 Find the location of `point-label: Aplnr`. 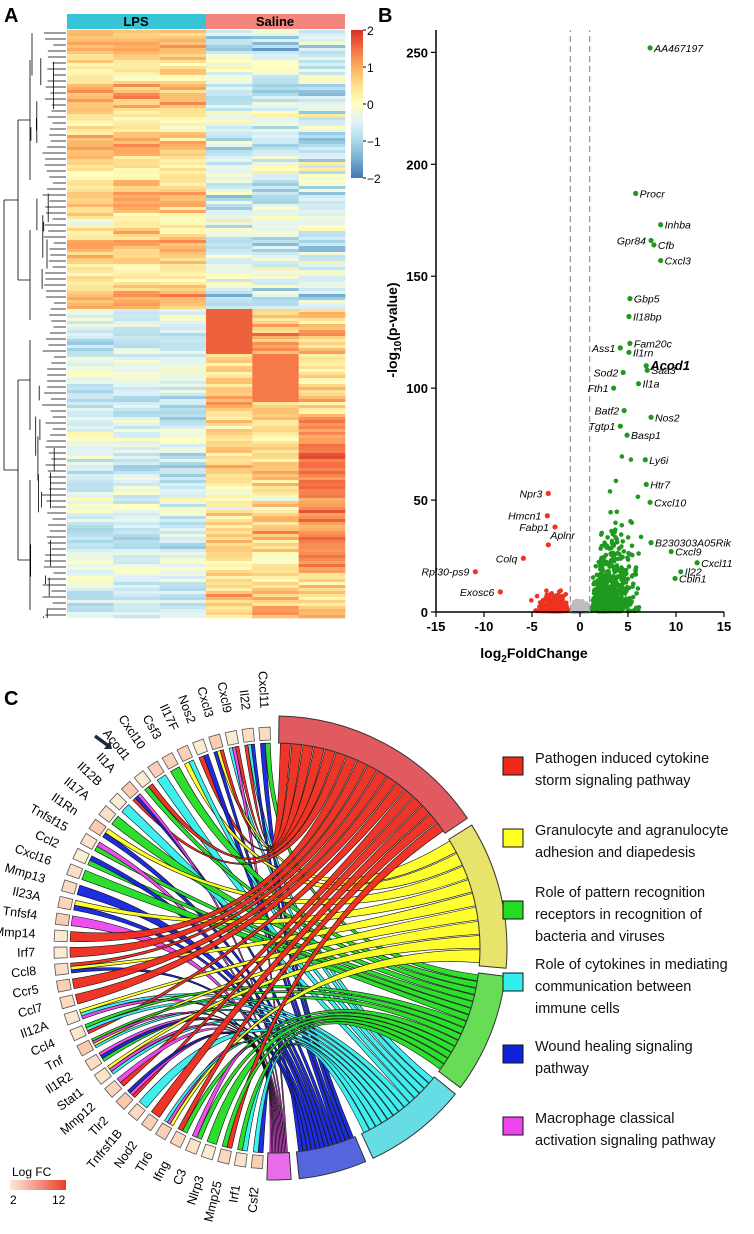

point-label: Aplnr is located at coordinates (562, 536).